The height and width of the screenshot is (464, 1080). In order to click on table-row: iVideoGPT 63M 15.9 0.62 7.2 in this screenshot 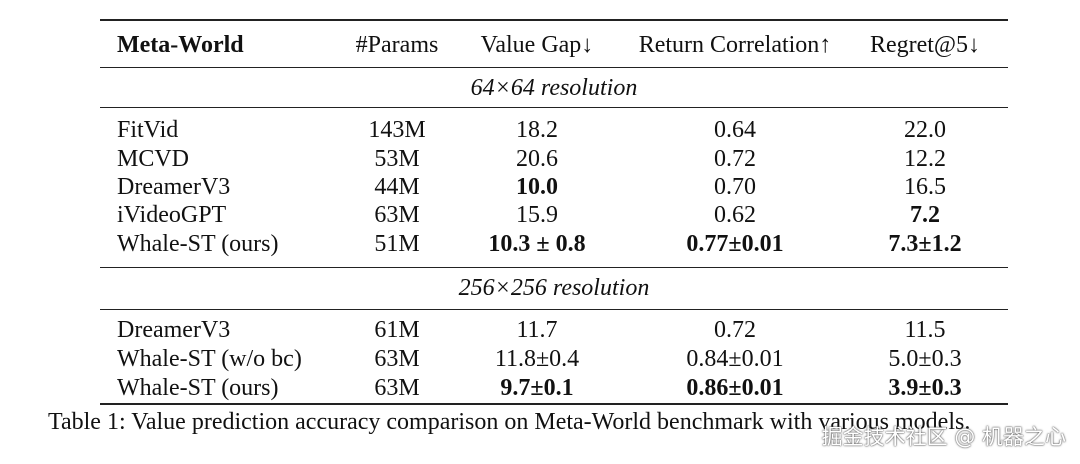, I will do `click(540, 215)`.